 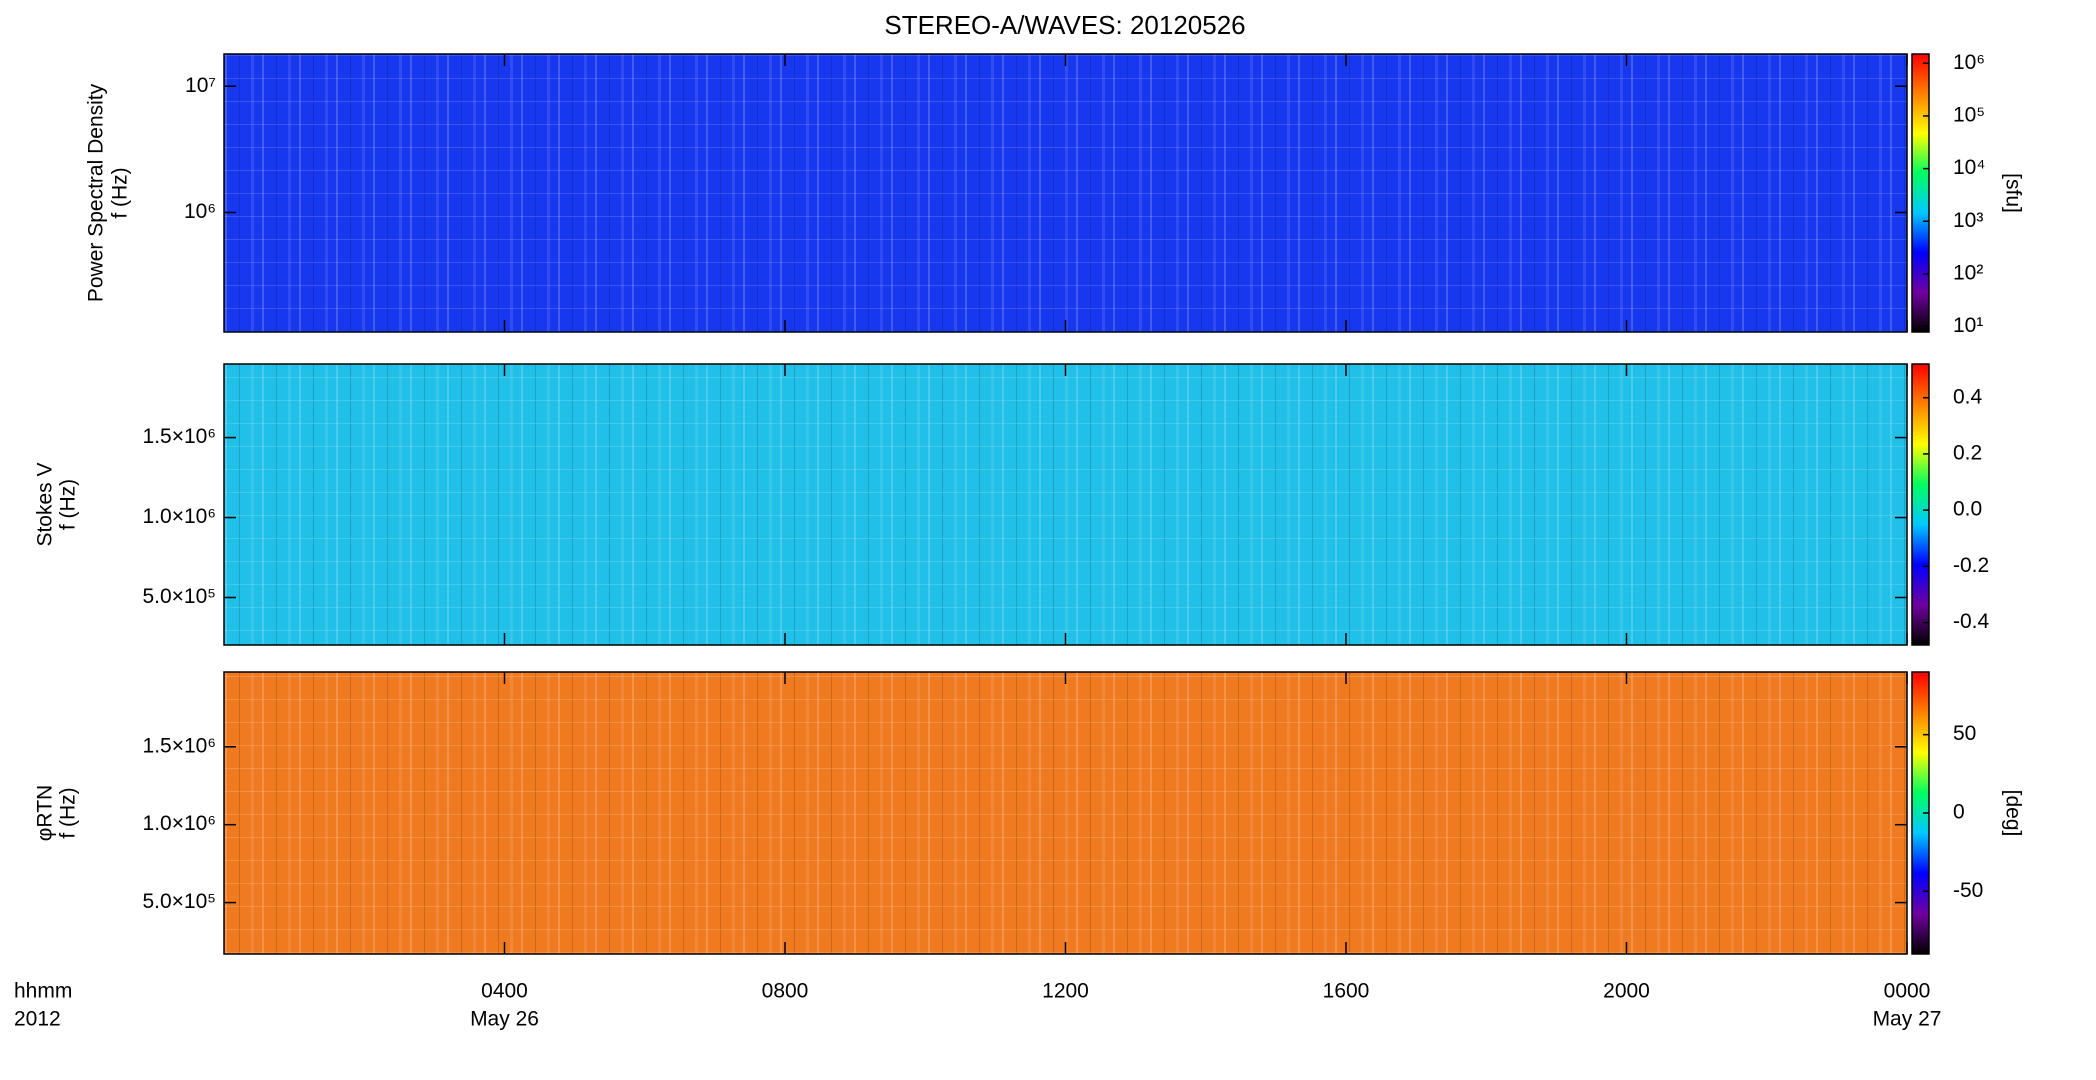 I want to click on colorbar-label: [deg], so click(x=2012, y=813).